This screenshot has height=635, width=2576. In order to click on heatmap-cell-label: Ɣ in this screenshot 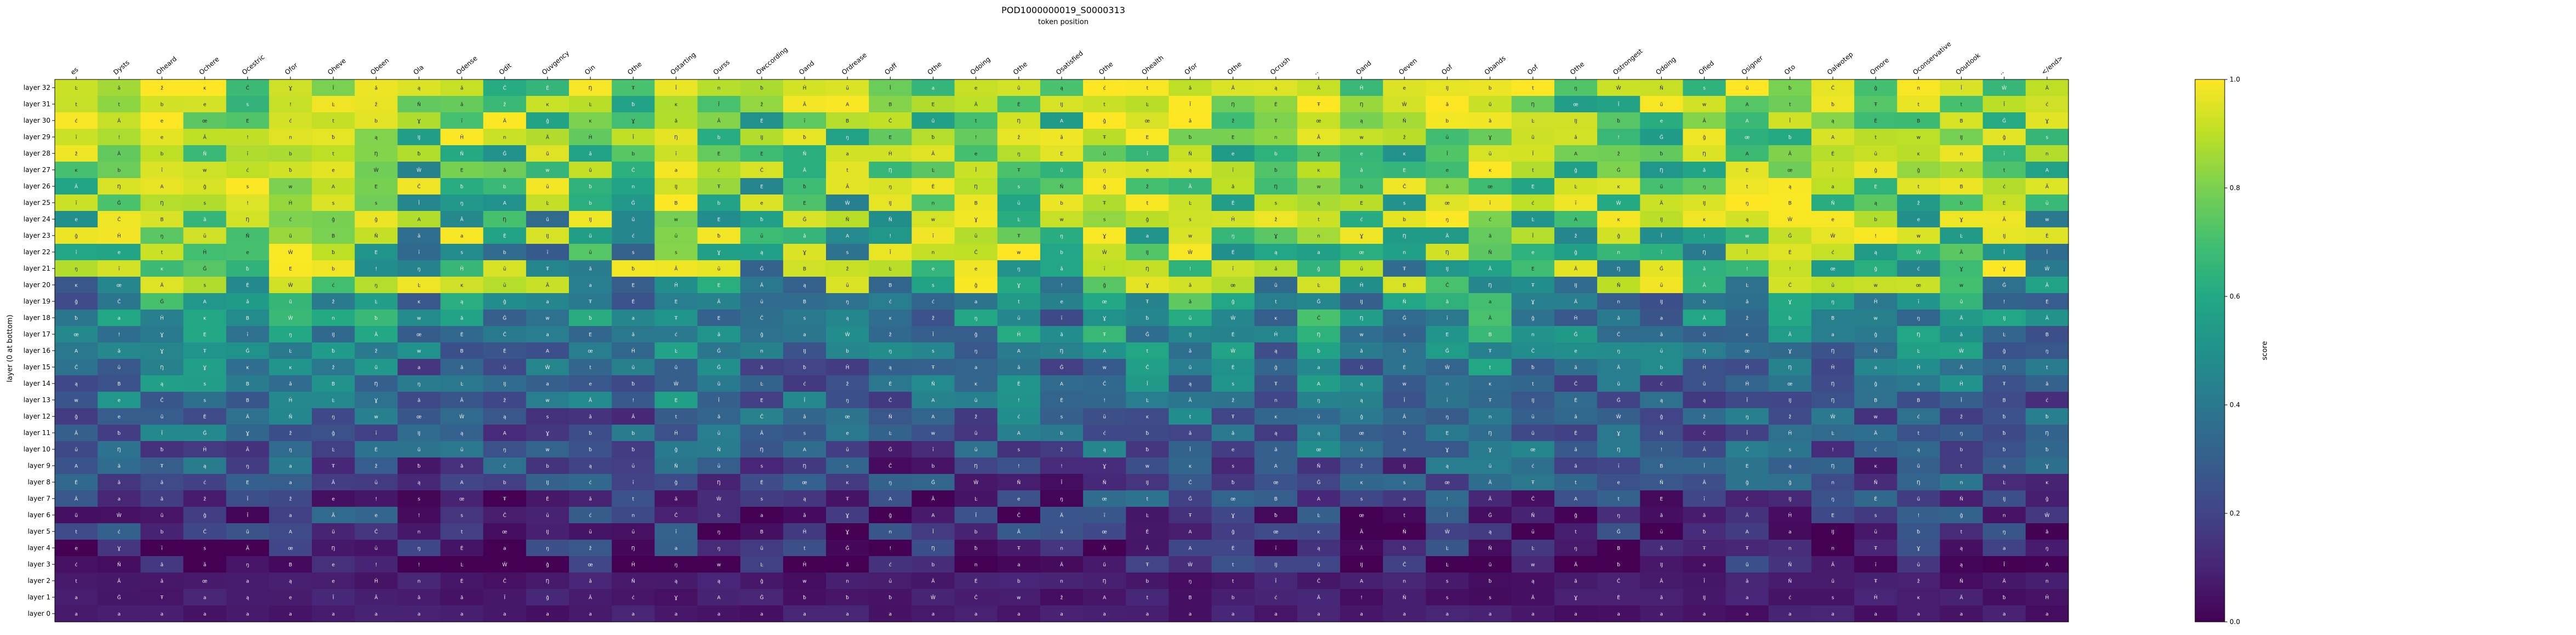, I will do `click(1147, 286)`.